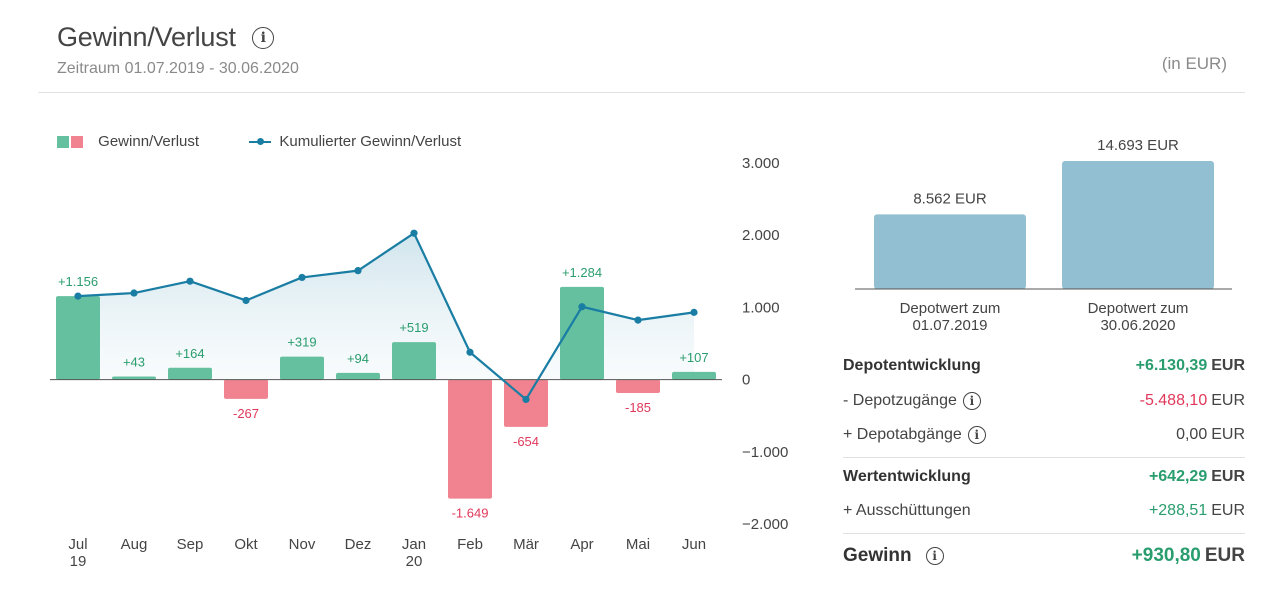 This screenshot has height=607, width=1270. Describe the element at coordinates (302, 544) in the screenshot. I see `x-tick-label-4: Nov` at that location.